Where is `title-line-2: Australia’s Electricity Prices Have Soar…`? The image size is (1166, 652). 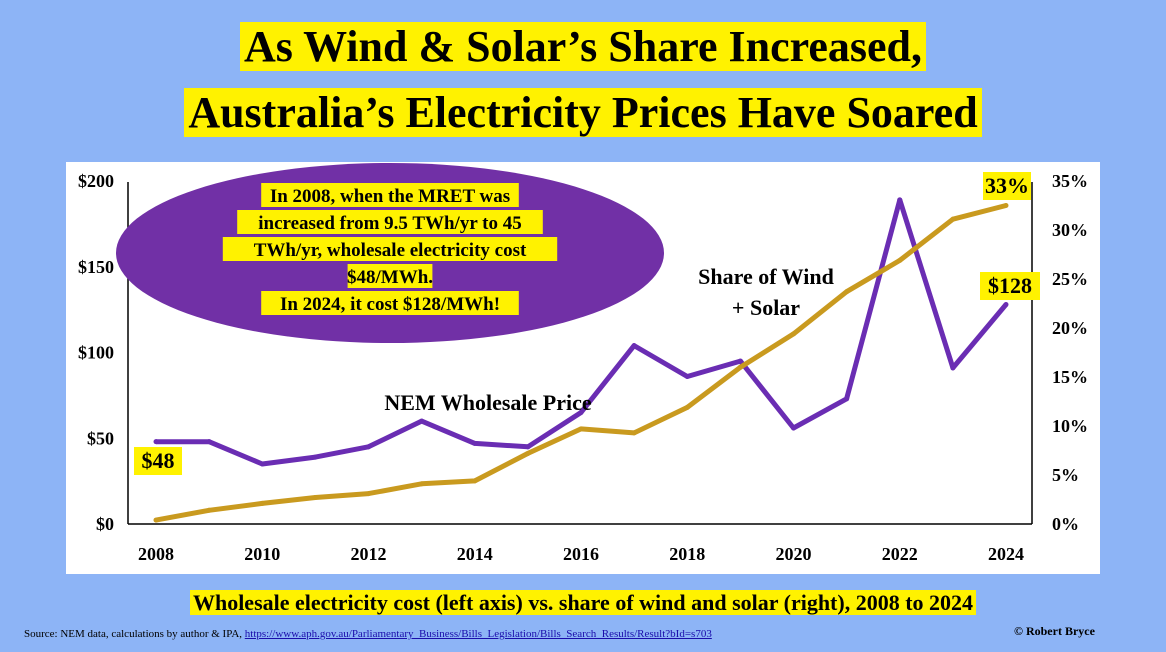 title-line-2: Australia’s Electricity Prices Have Soar… is located at coordinates (583, 113).